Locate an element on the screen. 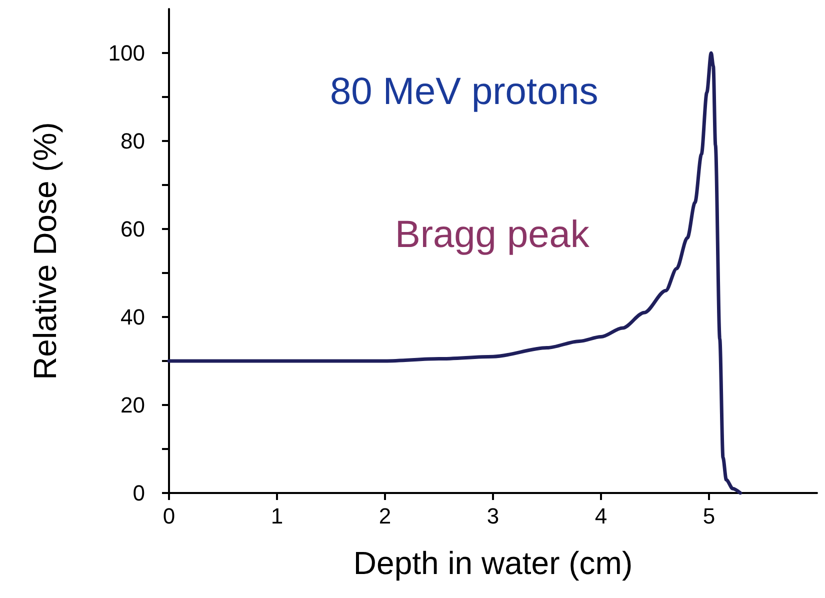 Image resolution: width=825 pixels, height=598 pixels. y-tick-label: 0 is located at coordinates (138, 493).